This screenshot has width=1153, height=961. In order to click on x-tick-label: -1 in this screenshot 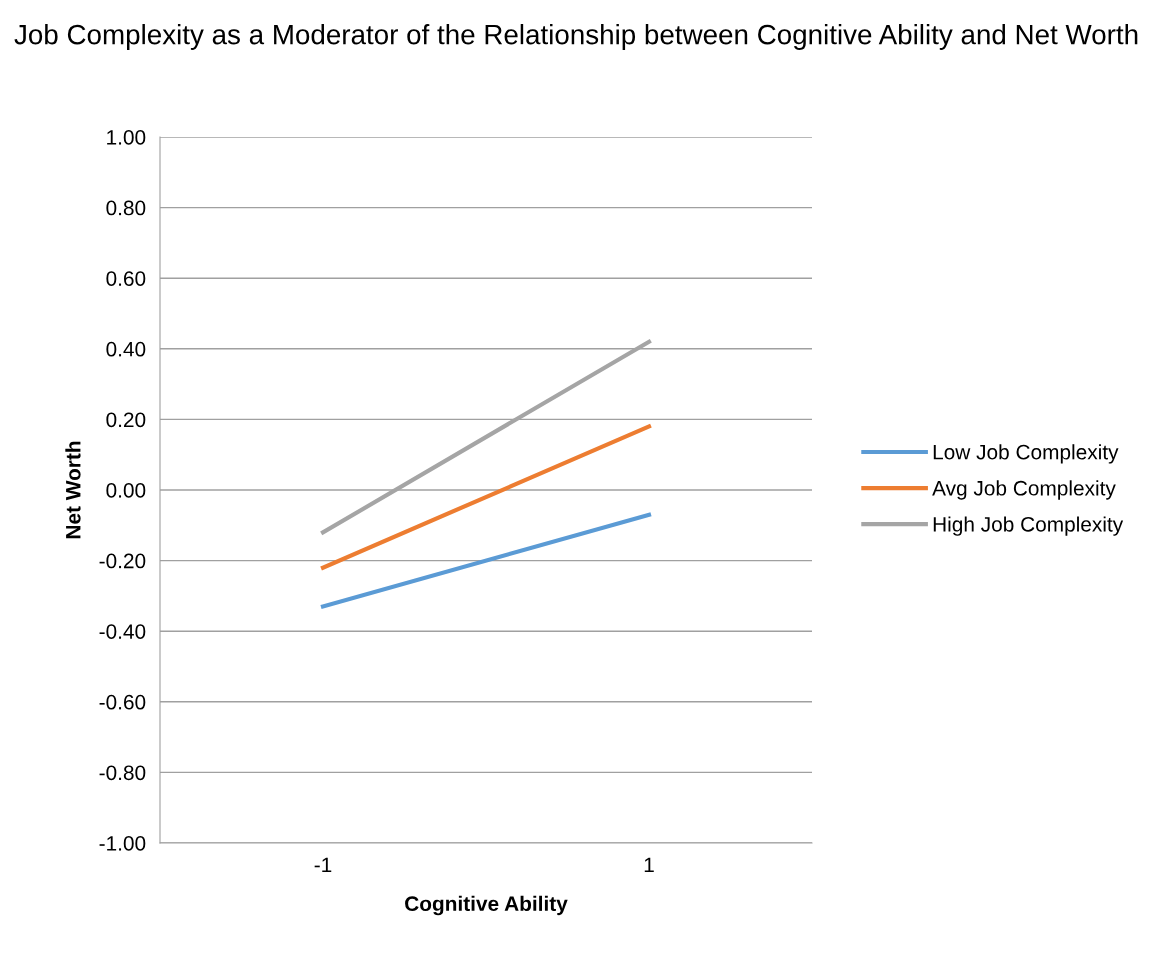, I will do `click(323, 864)`.